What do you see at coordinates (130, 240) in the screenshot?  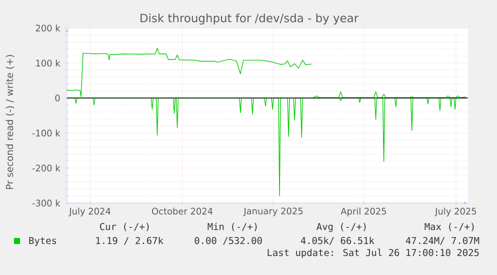 I see `text: 1.19 / 2.67k` at bounding box center [130, 240].